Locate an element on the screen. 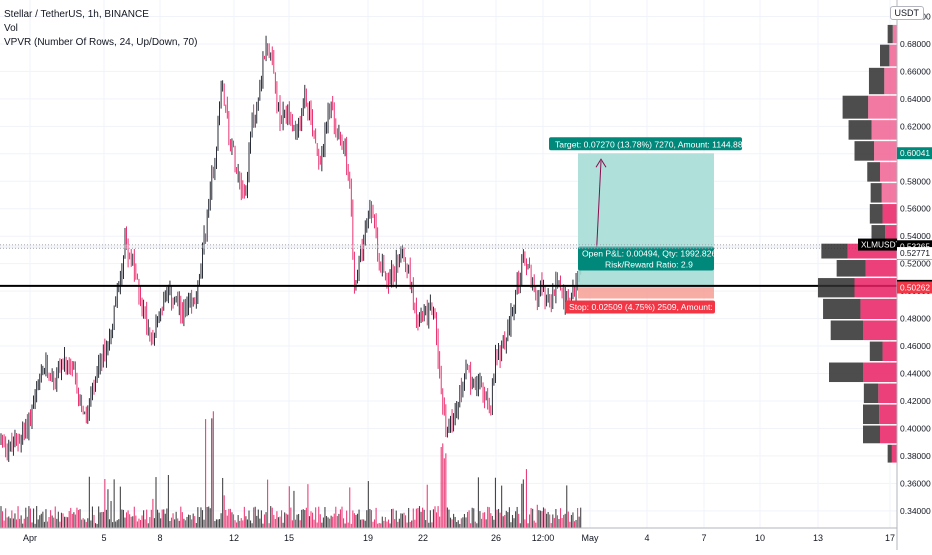  time-tick: 5 is located at coordinates (103, 538).